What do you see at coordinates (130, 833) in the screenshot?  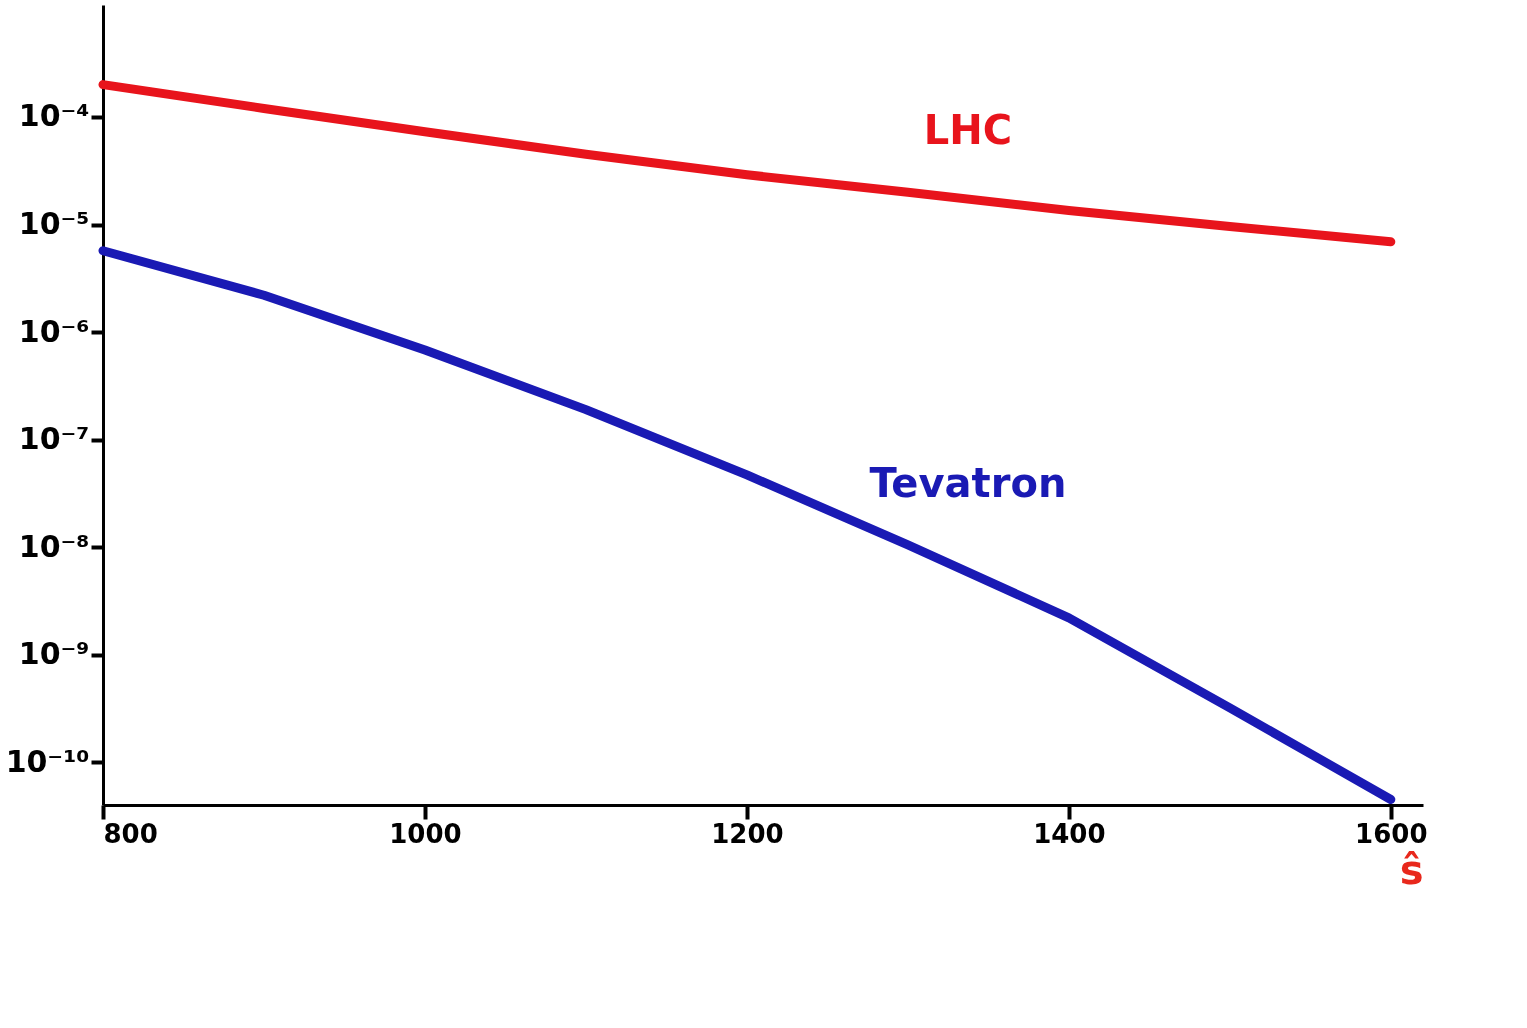 I see `x-tick-label: 800` at bounding box center [130, 833].